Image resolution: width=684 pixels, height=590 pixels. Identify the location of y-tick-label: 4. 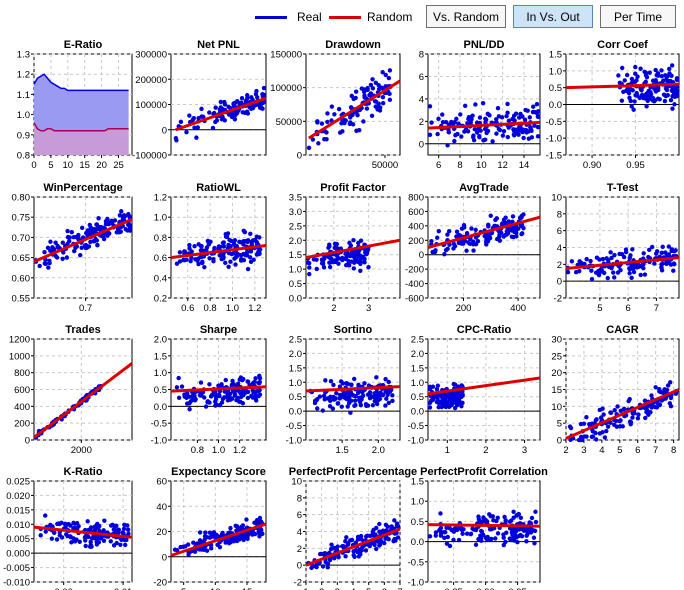
(559, 248).